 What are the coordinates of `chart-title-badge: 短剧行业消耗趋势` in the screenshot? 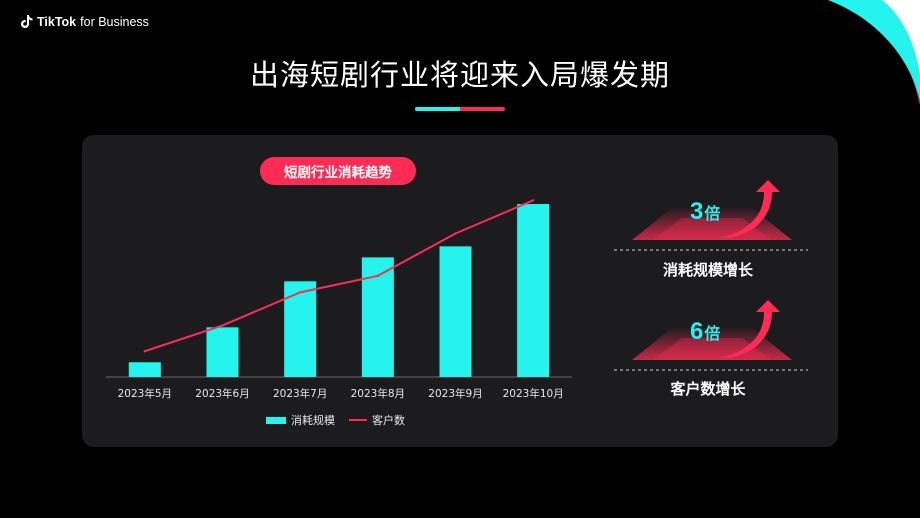 It's located at (338, 171).